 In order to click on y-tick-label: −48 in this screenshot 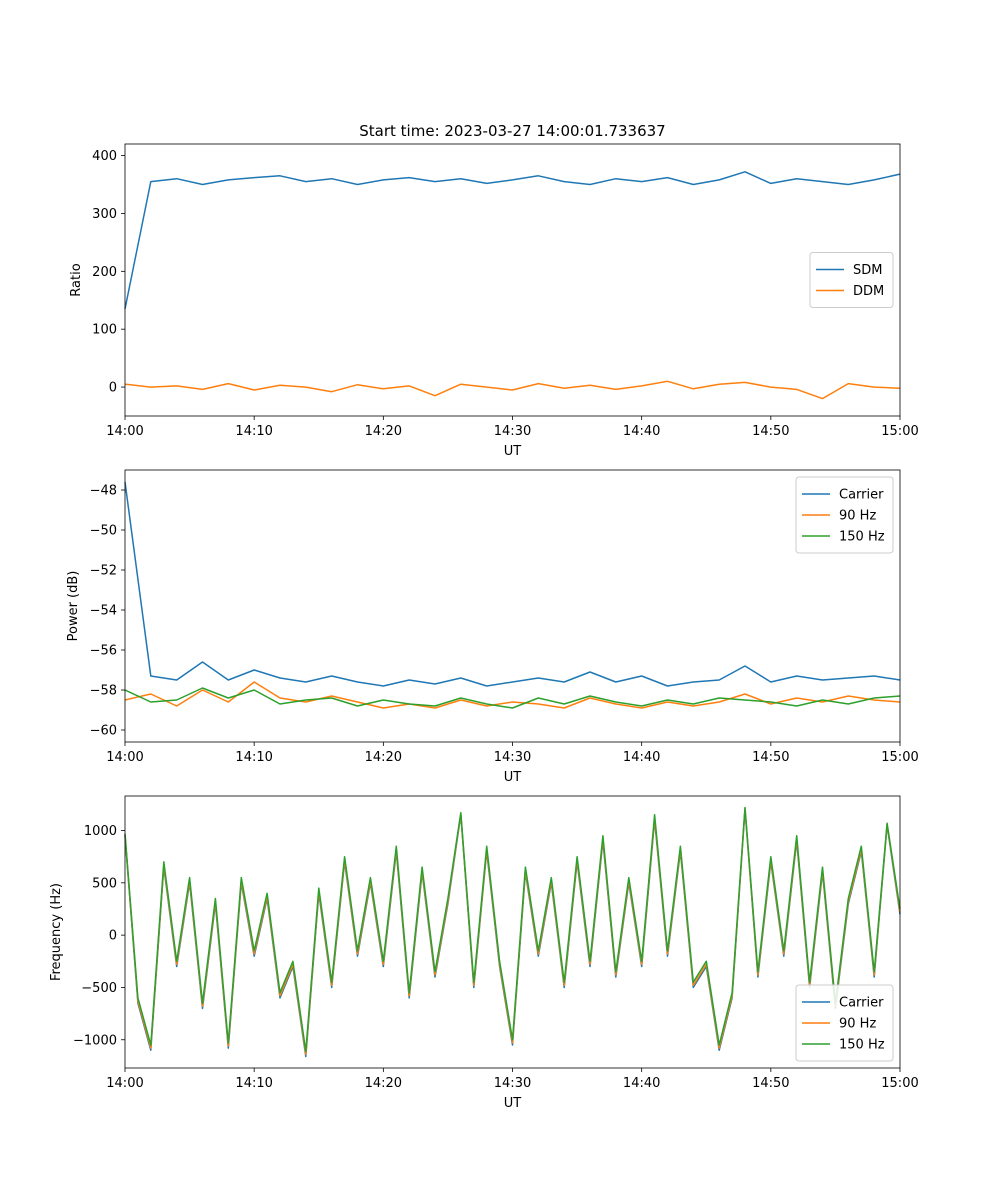, I will do `click(103, 491)`.